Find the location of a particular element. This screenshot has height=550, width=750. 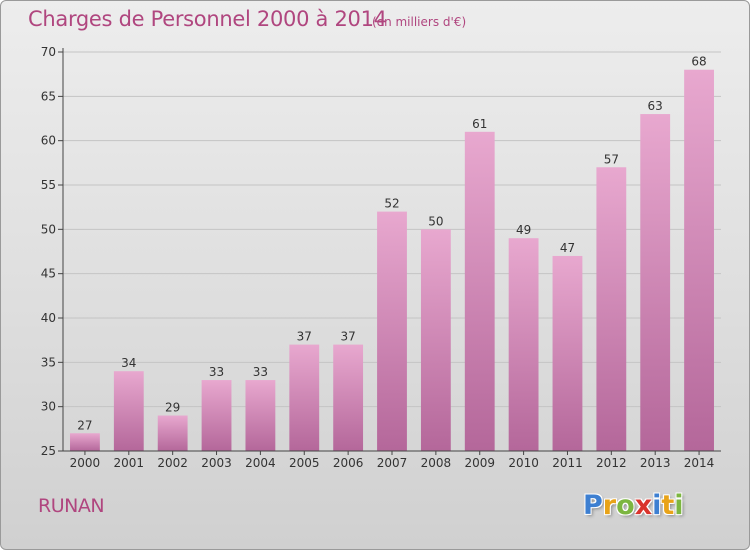

x-tick-label: 2012 is located at coordinates (611, 463).